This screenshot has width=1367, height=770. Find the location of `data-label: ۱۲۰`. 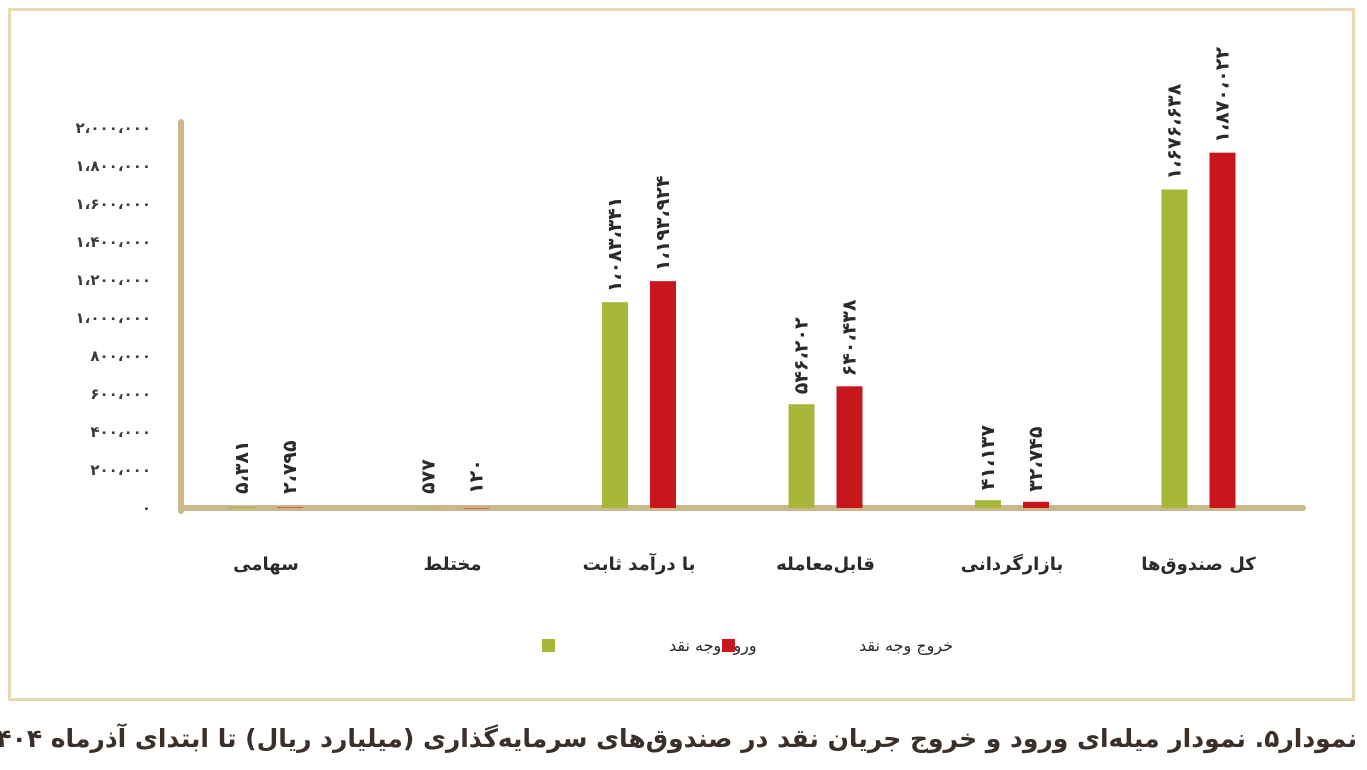

data-label: ۱۲۰ is located at coordinates (477, 476).